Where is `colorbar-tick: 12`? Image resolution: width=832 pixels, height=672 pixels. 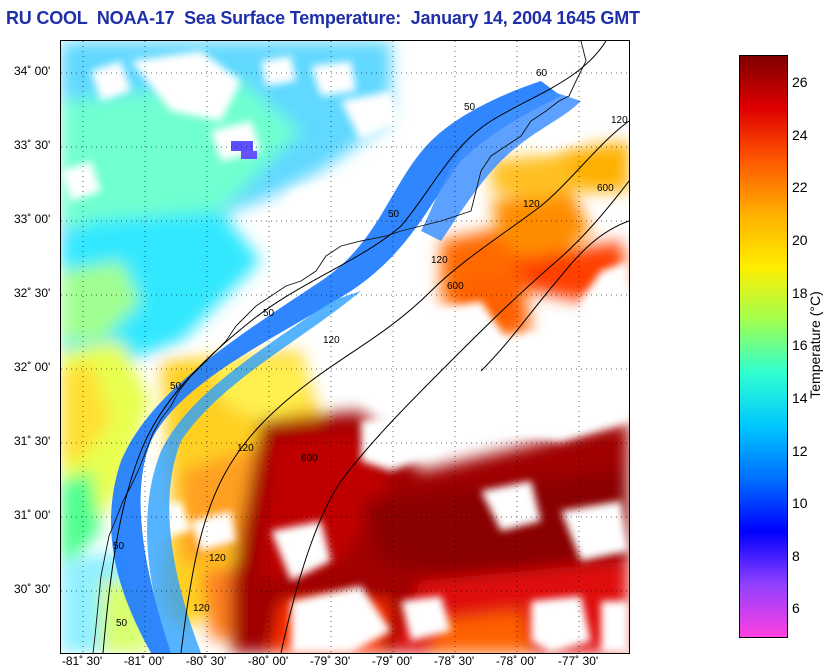
colorbar-tick: 12 is located at coordinates (800, 451).